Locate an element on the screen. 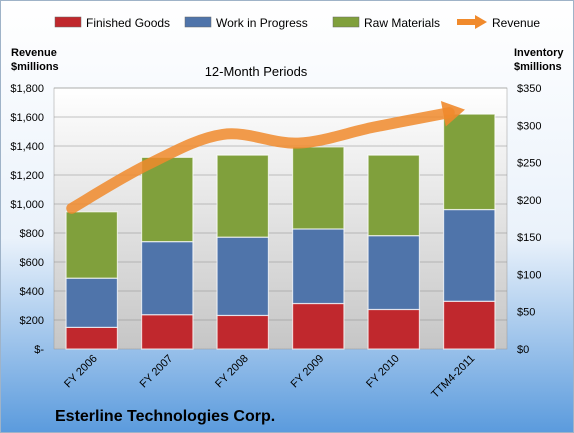 Image resolution: width=574 pixels, height=433 pixels. right-axis-ticks: $0 $50 $100 $150 $200 $250 $300 $350 is located at coordinates (529, 219).